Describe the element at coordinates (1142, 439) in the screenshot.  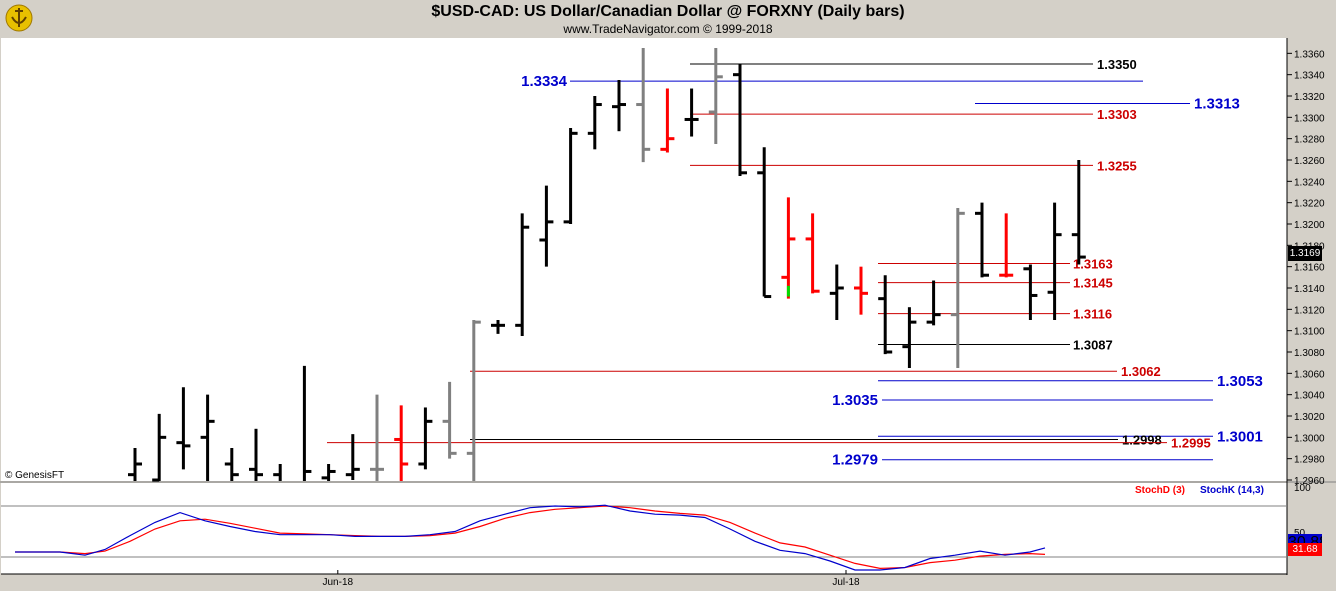
I see `level-label: 1.2998` at that location.